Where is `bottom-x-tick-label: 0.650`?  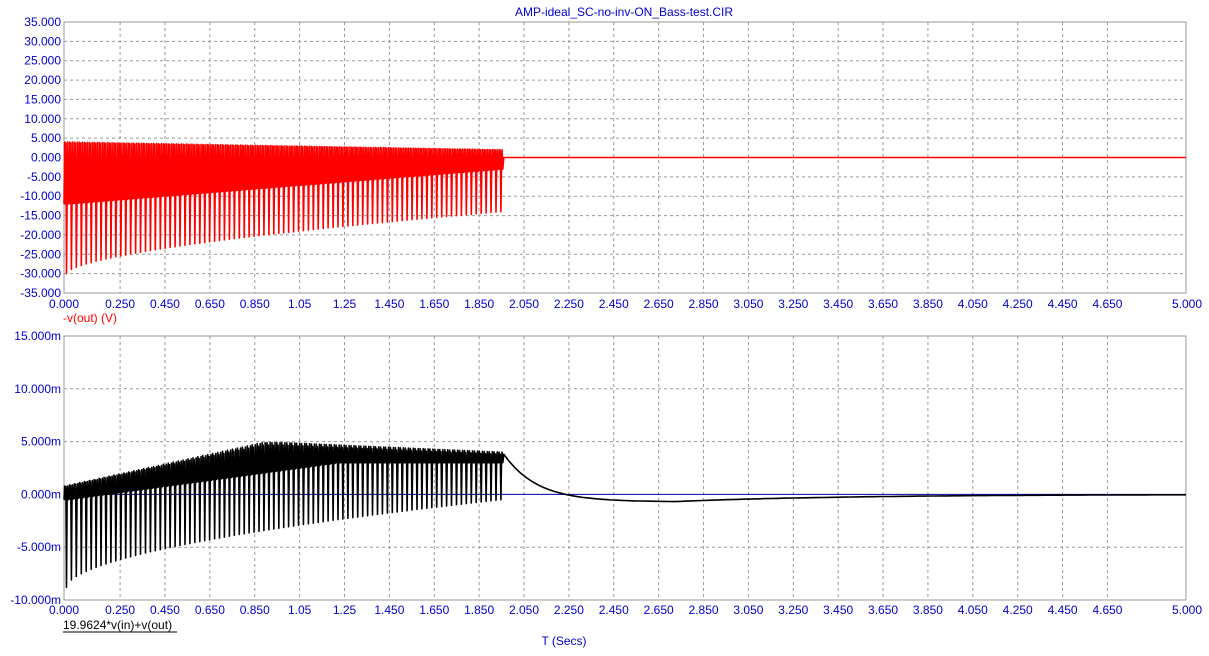
bottom-x-tick-label: 0.650 is located at coordinates (210, 610).